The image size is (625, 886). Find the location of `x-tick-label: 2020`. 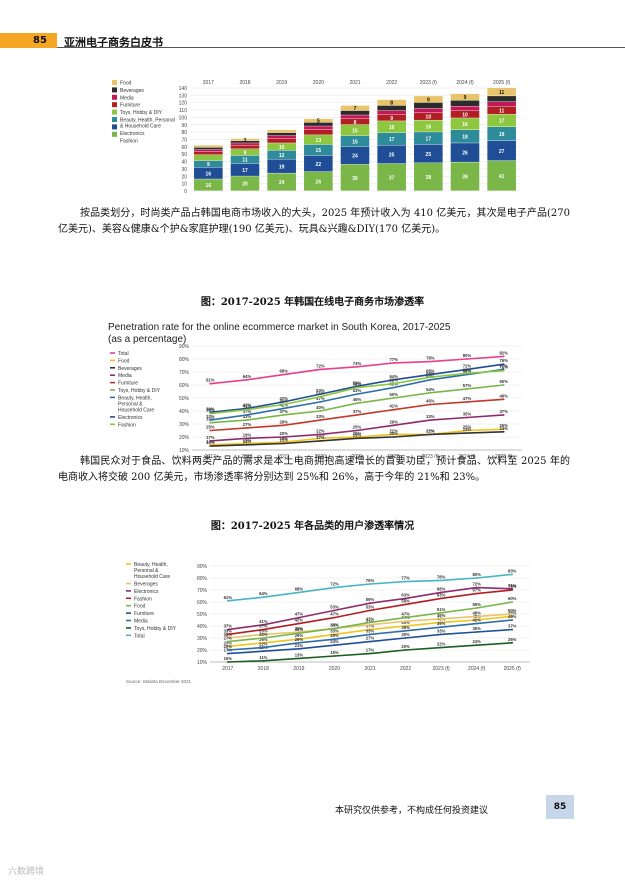

x-tick-label: 2020 is located at coordinates (318, 83).